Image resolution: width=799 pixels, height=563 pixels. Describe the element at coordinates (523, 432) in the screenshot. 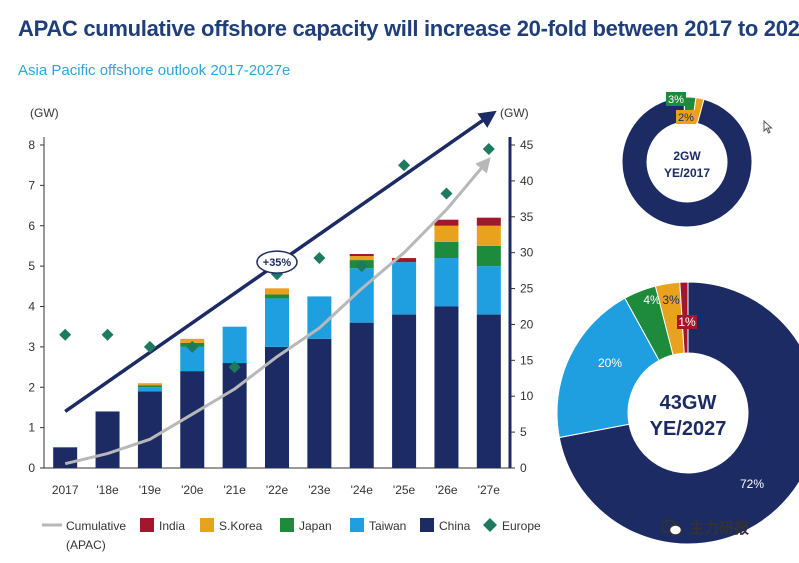

I see `right-tick-label: 5` at that location.